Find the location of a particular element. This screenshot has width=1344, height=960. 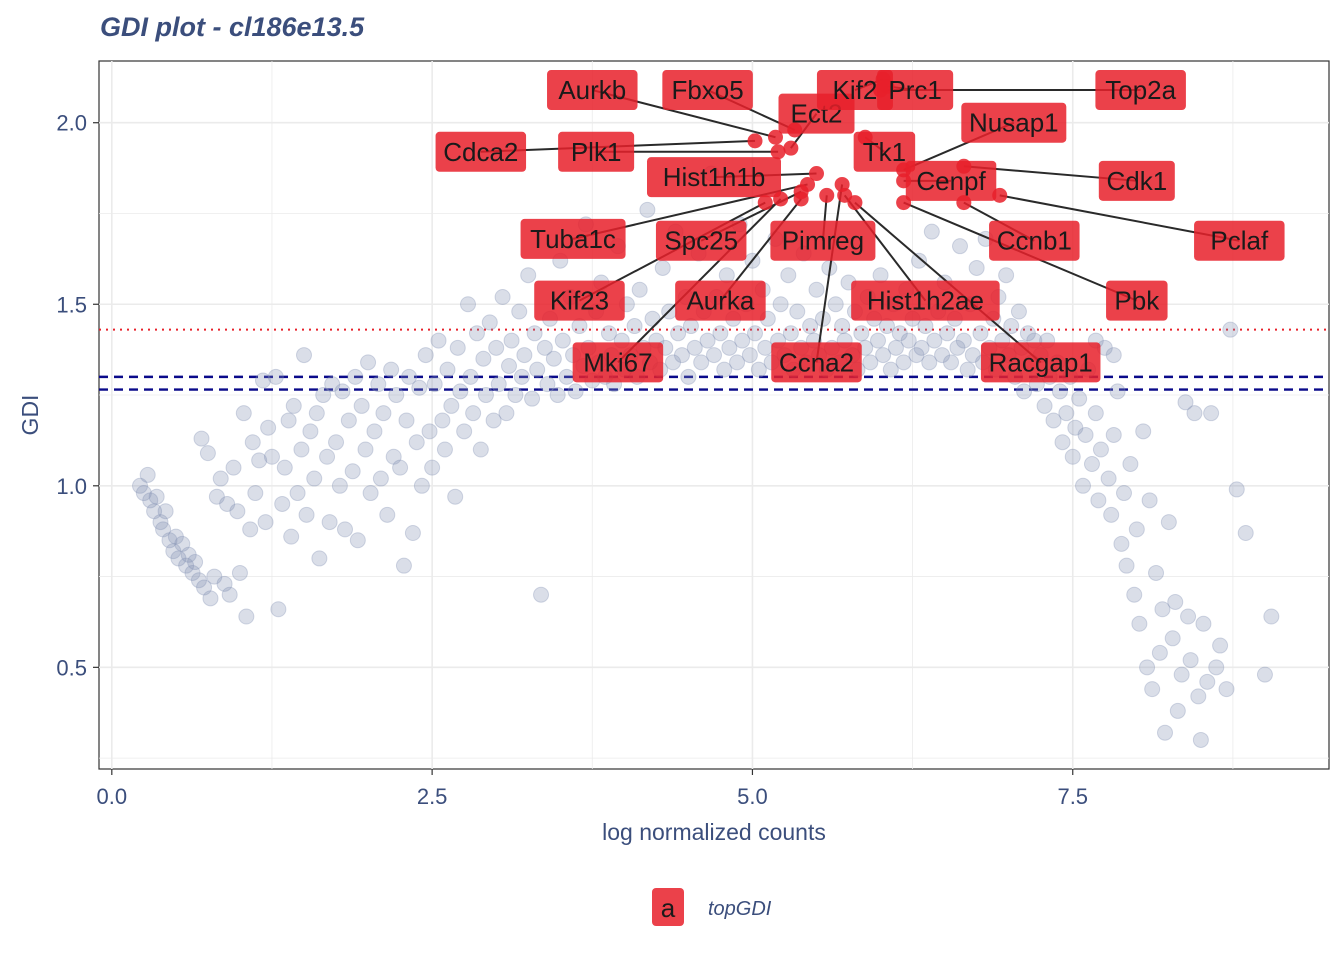

gene-label: Cenpf is located at coordinates (951, 180).